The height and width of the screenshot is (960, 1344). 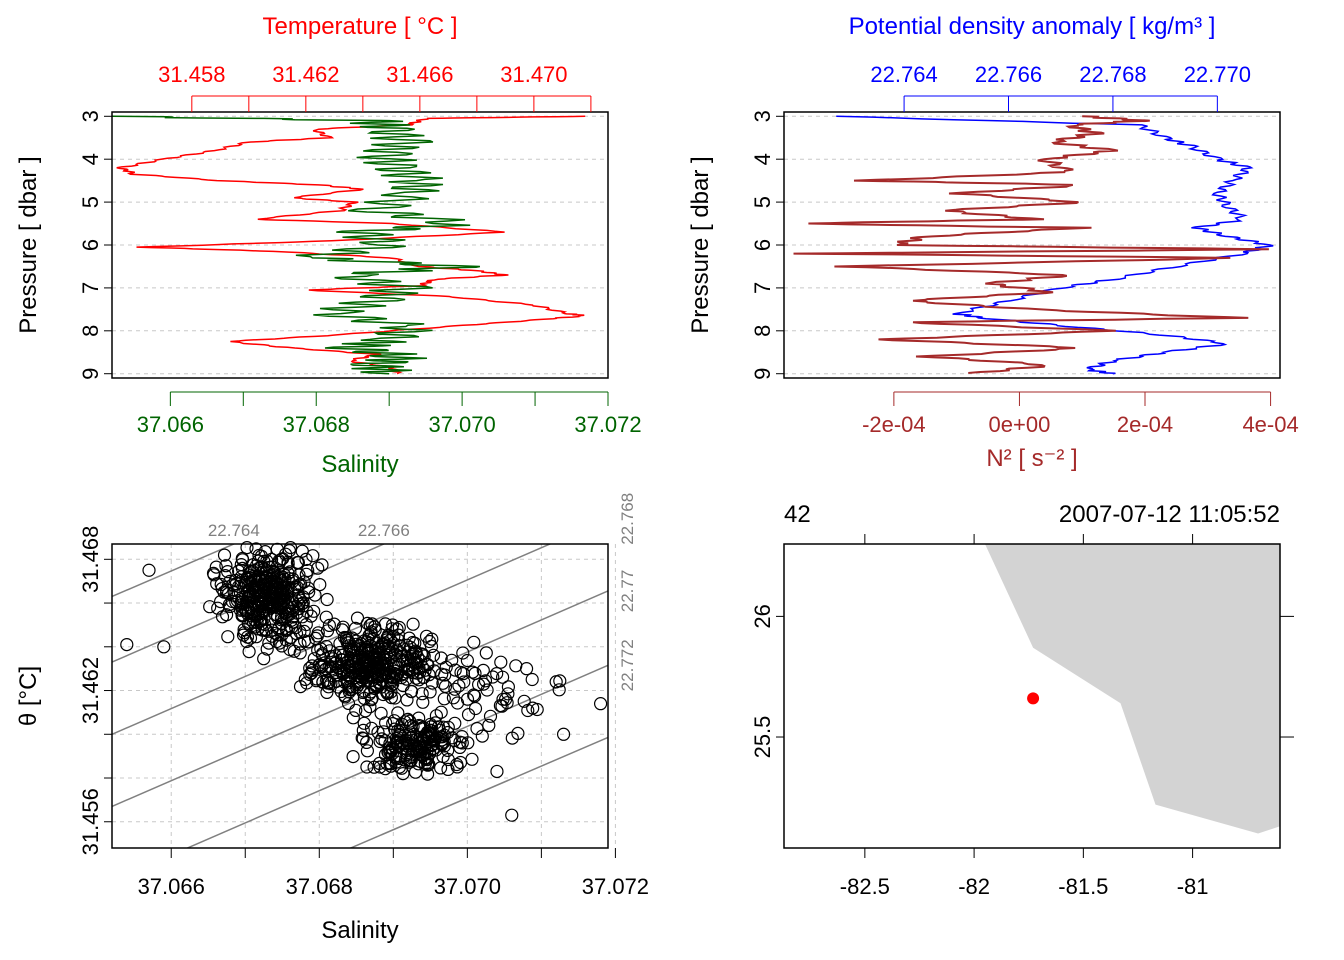 I want to click on p4-lon-tick-label-3: -81, so click(x=1193, y=886).